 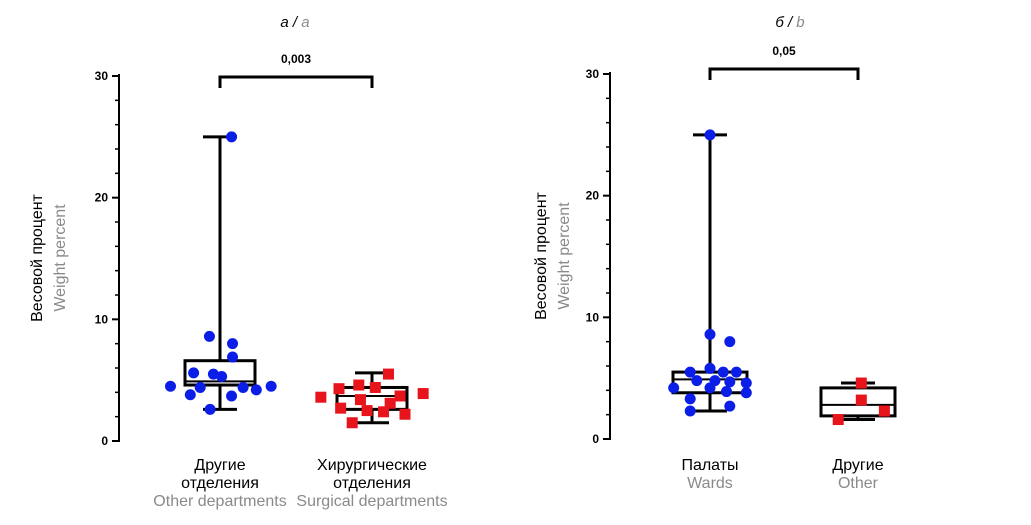 I want to click on category-label-ru: Палаты, so click(x=709, y=465).